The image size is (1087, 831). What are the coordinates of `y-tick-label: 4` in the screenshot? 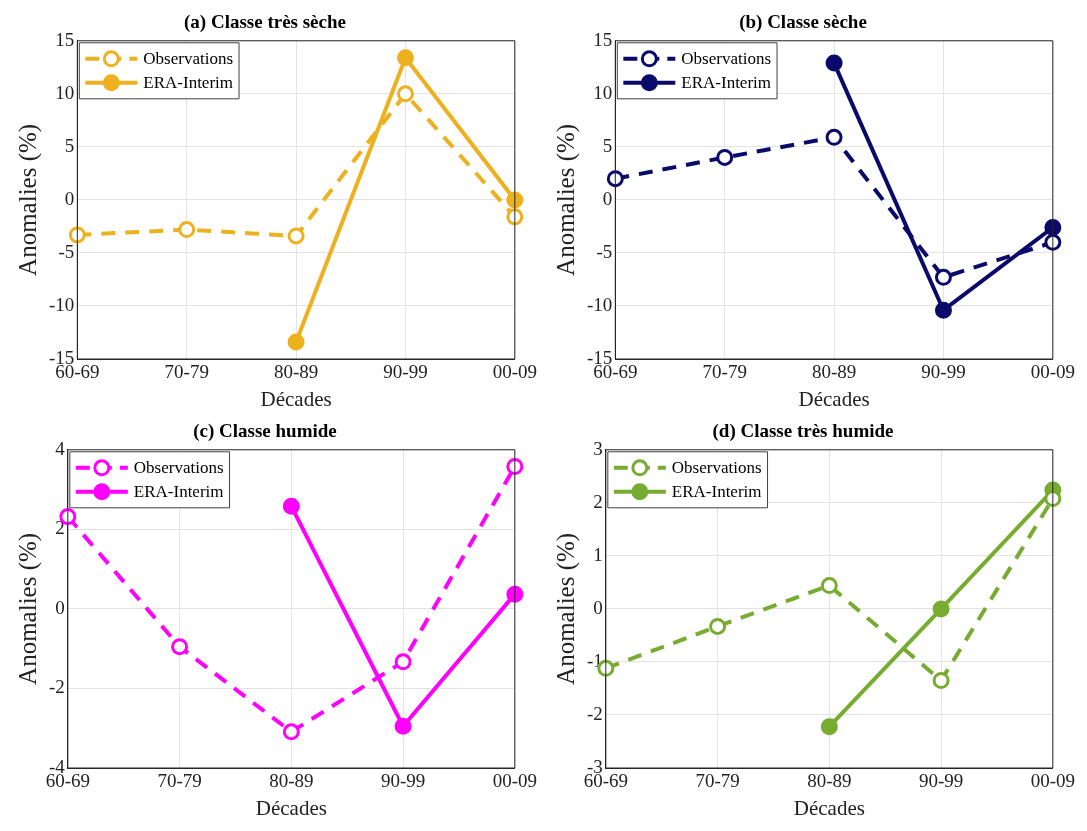 It's located at (60, 448).